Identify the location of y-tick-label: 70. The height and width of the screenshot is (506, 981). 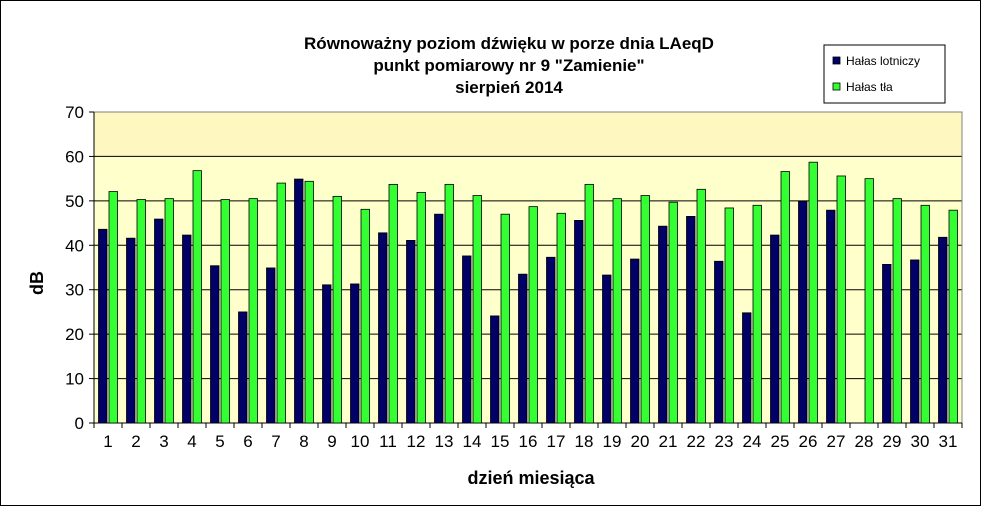
(74, 112).